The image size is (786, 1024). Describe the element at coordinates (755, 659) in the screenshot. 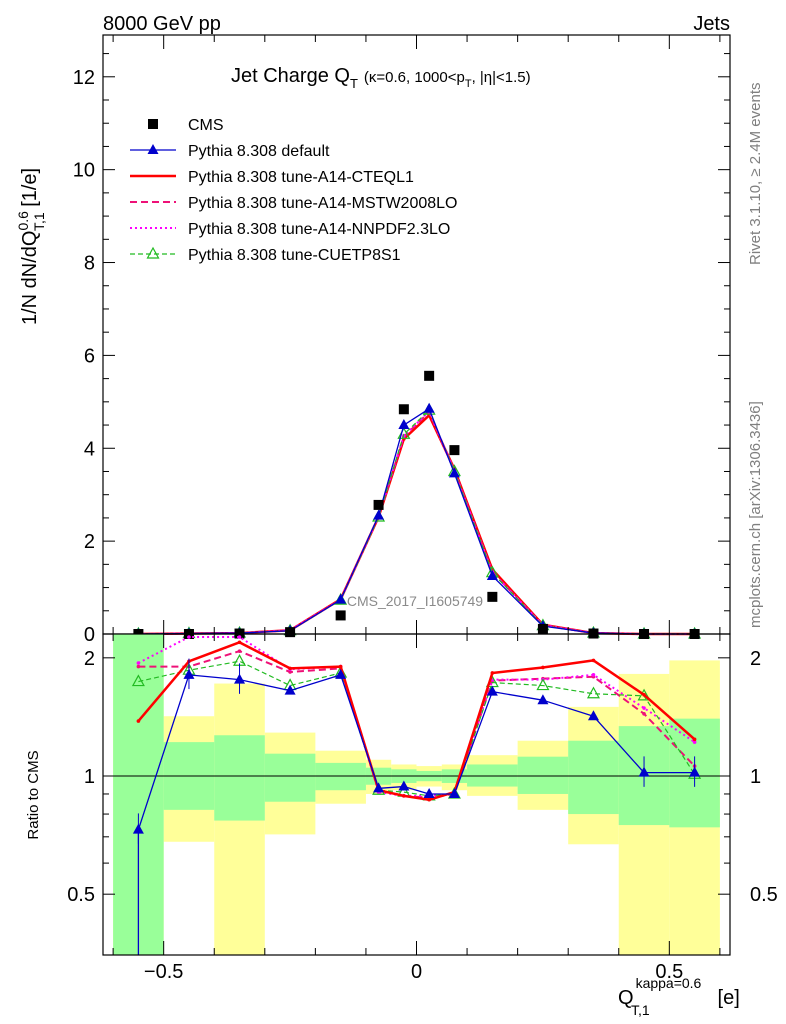

I see `ratio-ytick-label-right-2: 2` at that location.